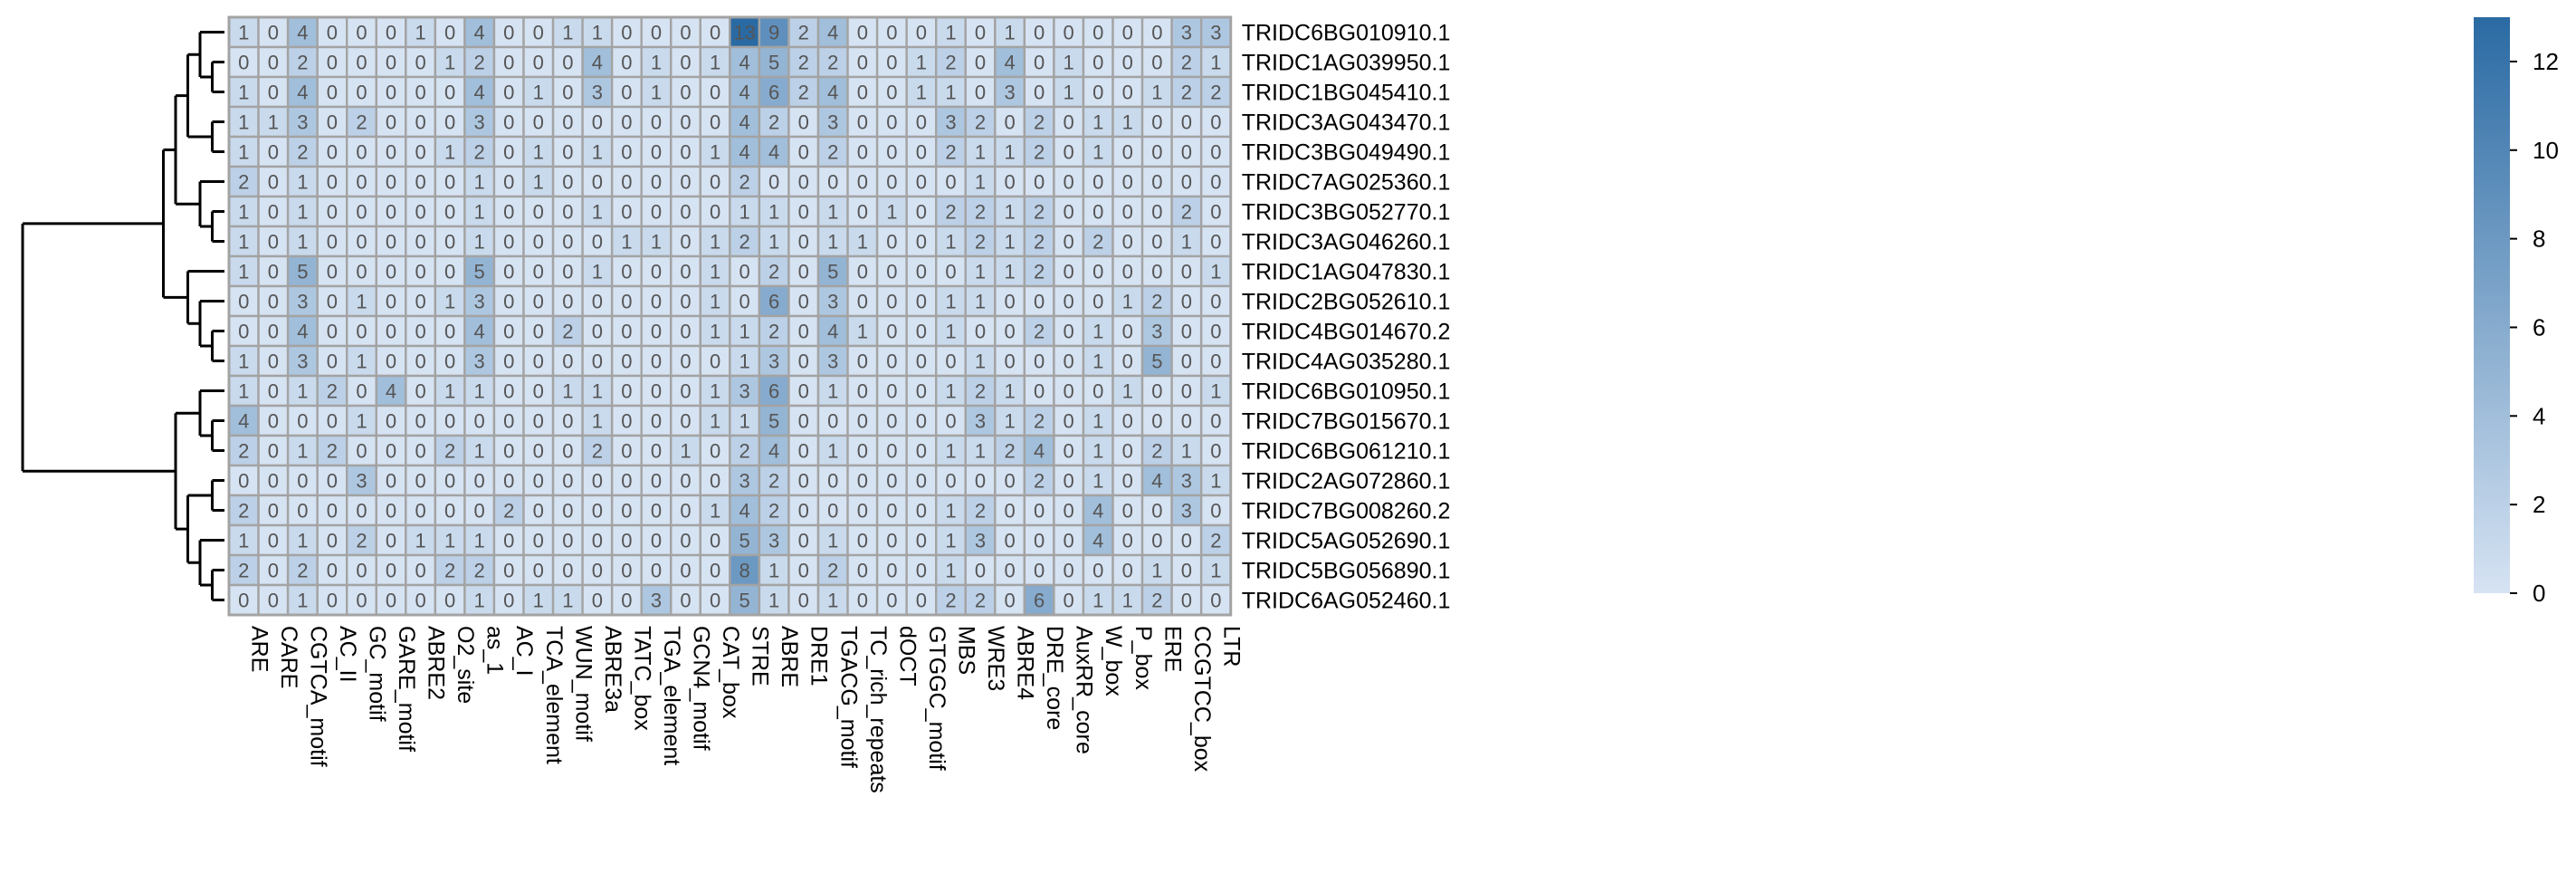 This screenshot has width=2576, height=883. What do you see at coordinates (1346, 452) in the screenshot?
I see `row-label: TRIDC6BG061210.1` at bounding box center [1346, 452].